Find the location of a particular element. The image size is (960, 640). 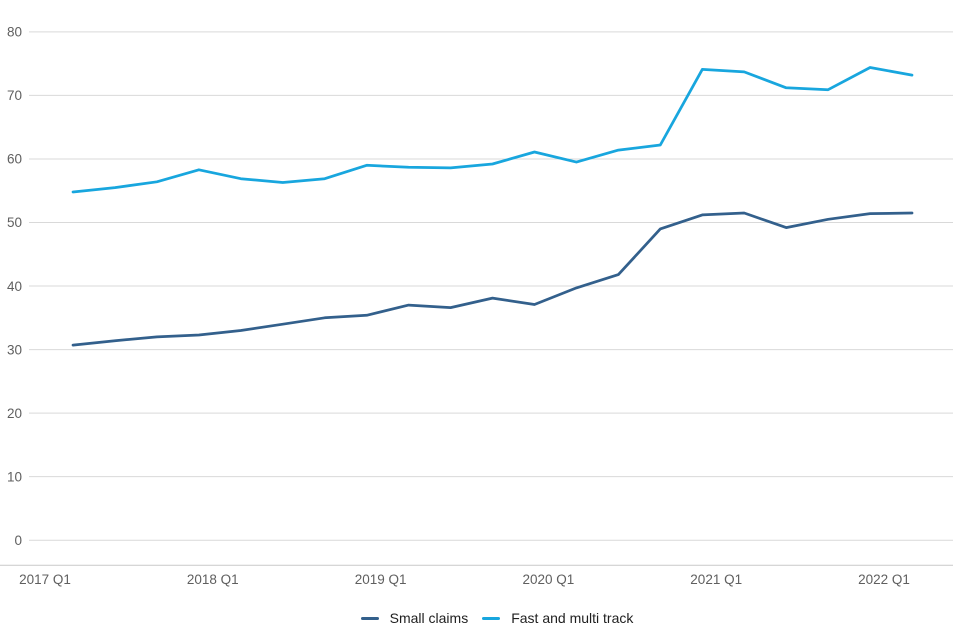

legend-label-small-claims: Small claims is located at coordinates (429, 618).